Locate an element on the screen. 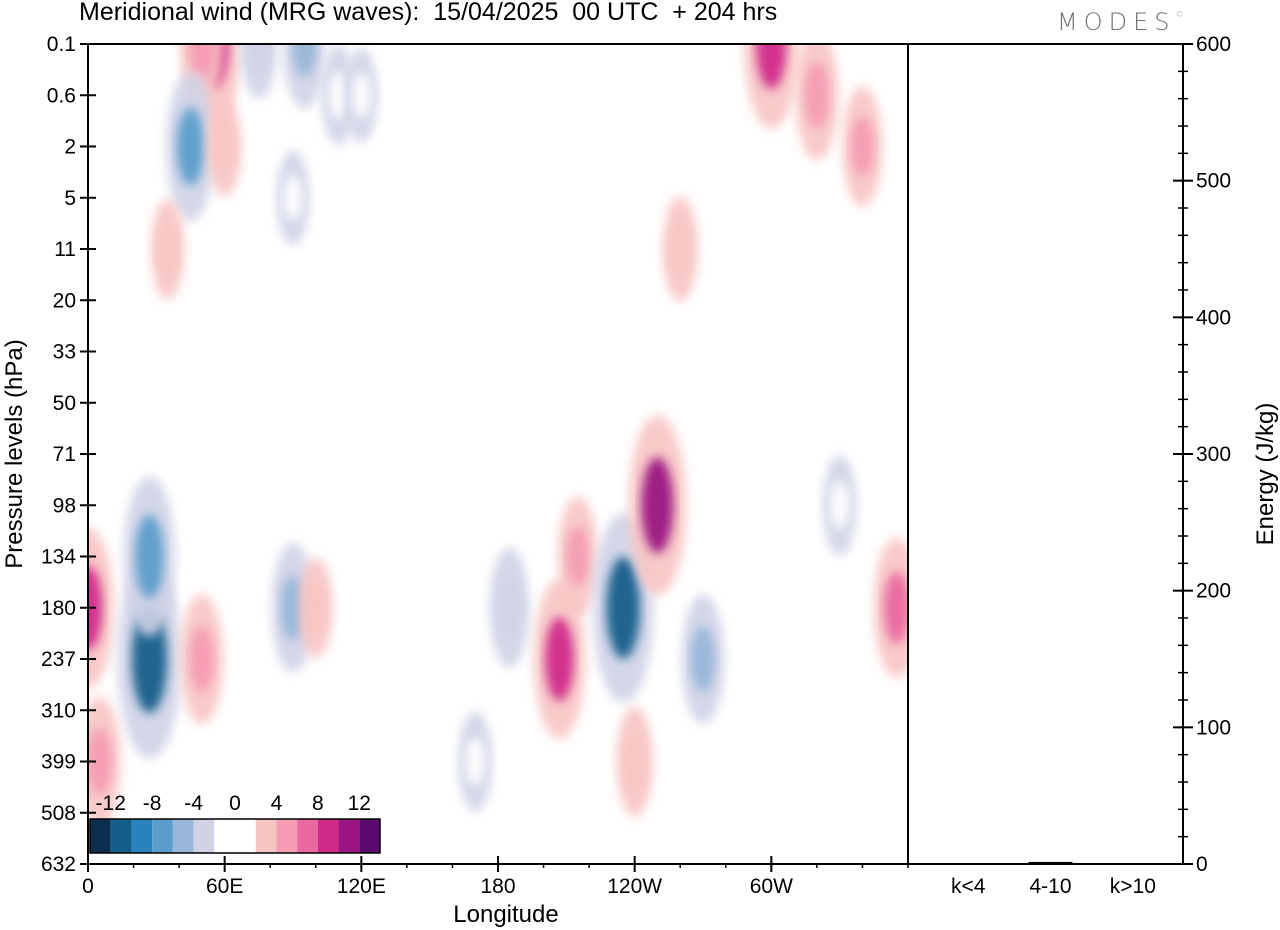  colorbar-label-3: 0 is located at coordinates (235, 803).